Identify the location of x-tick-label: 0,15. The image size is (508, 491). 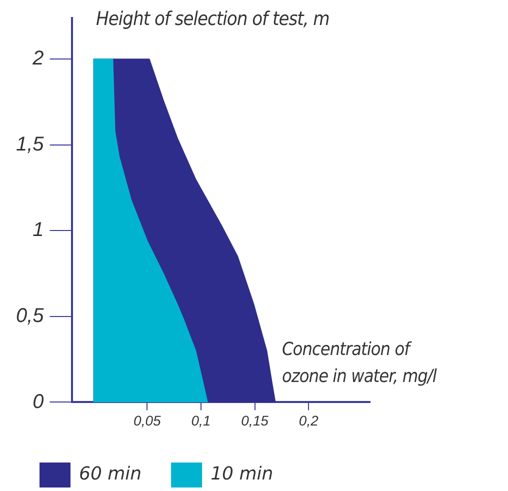
(255, 420).